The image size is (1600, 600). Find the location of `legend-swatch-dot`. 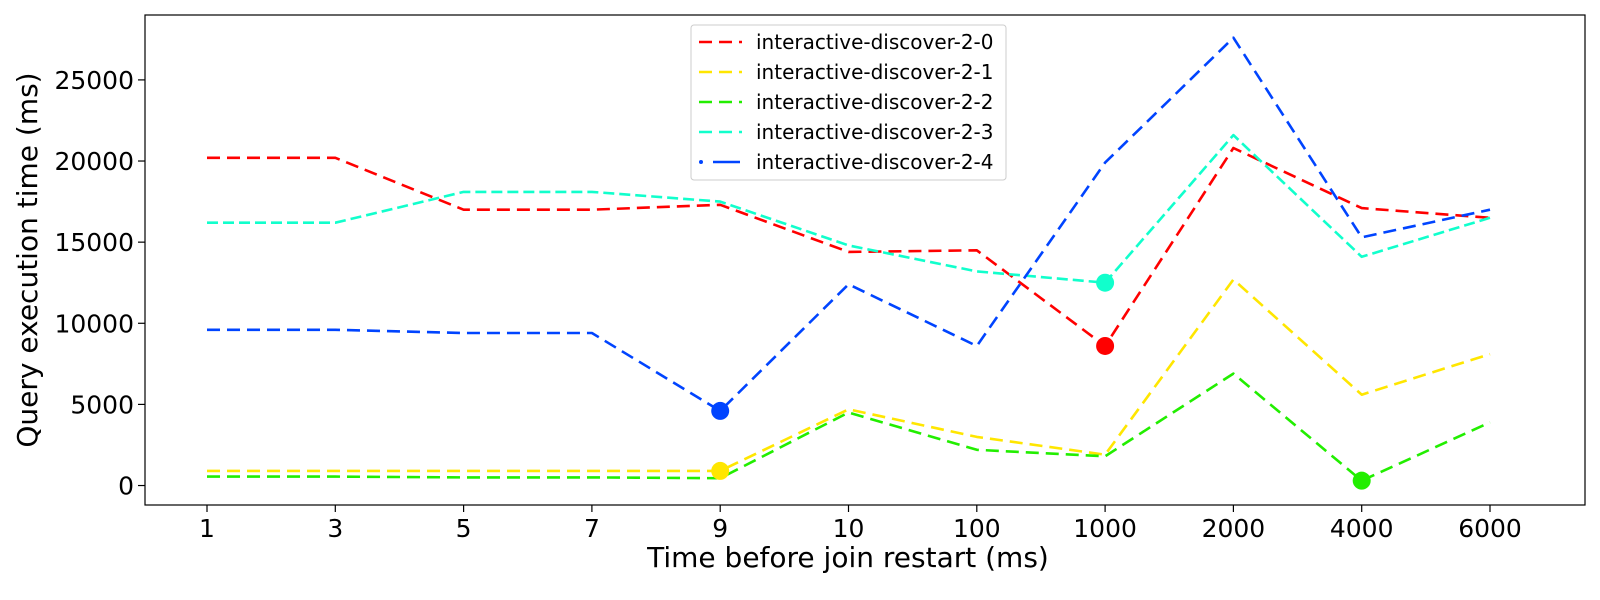

legend-swatch-dot is located at coordinates (701, 162).